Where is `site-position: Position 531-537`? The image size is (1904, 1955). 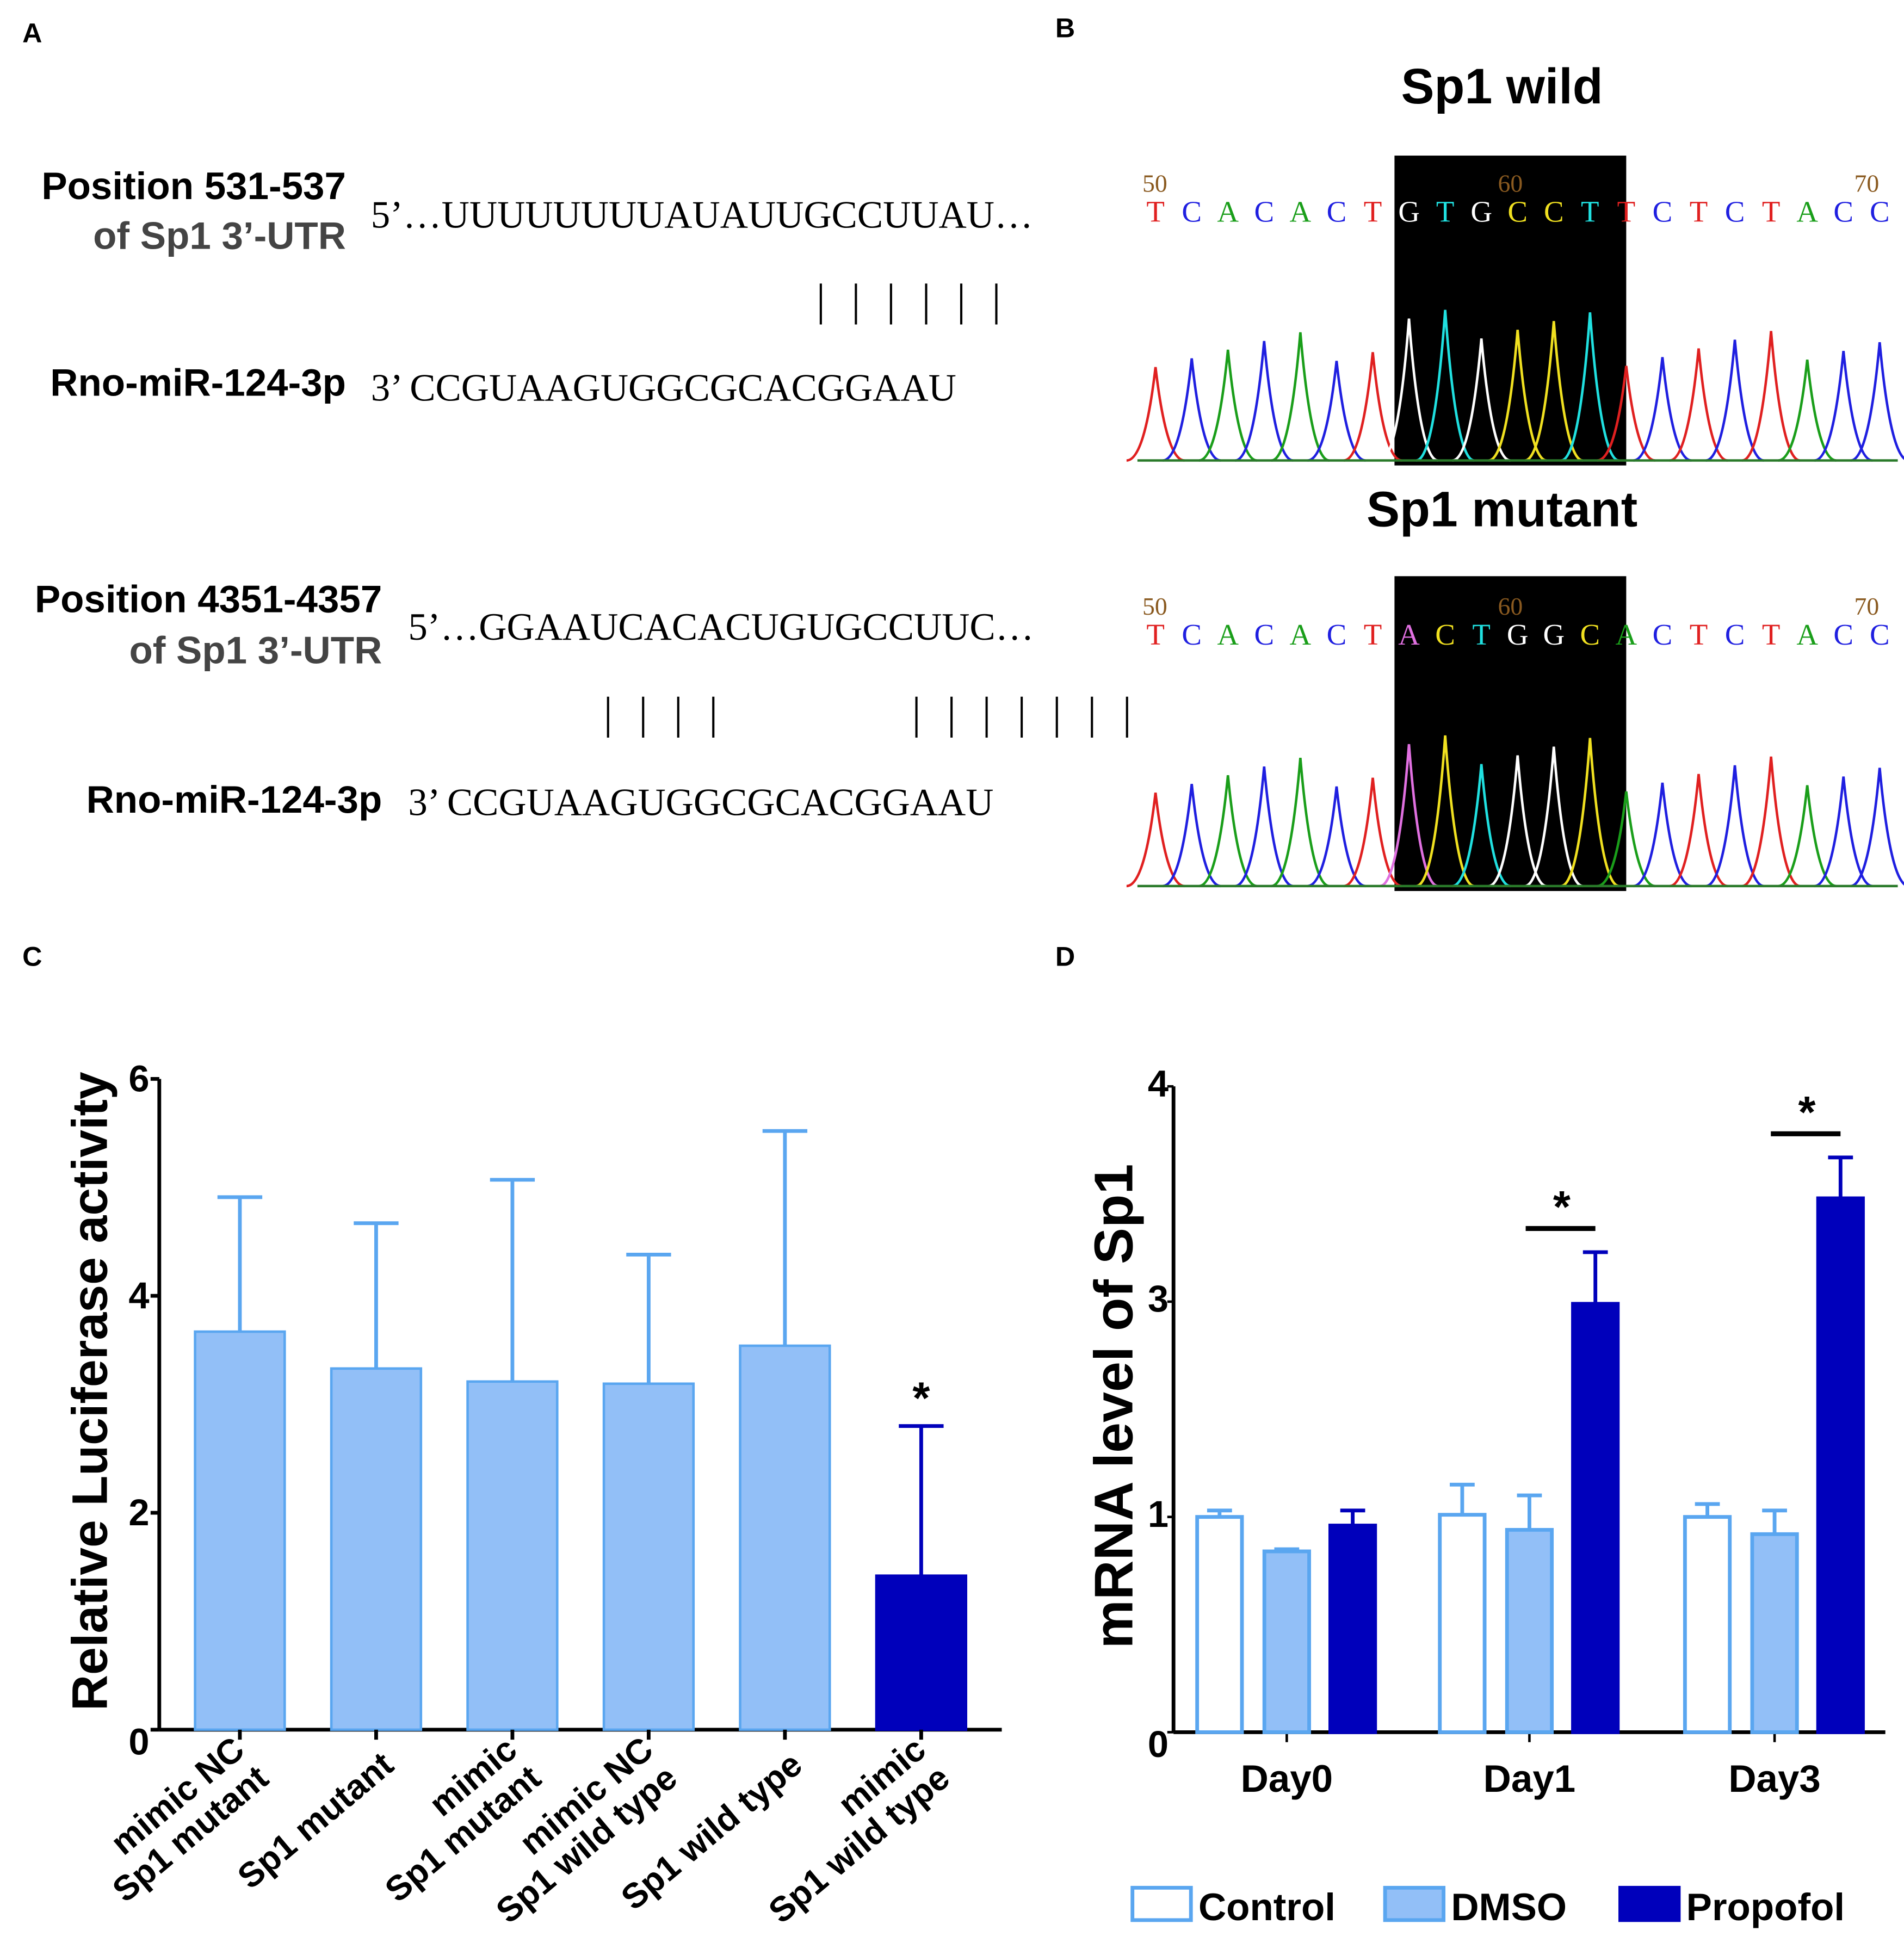 site-position: Position 531-537 is located at coordinates (193, 186).